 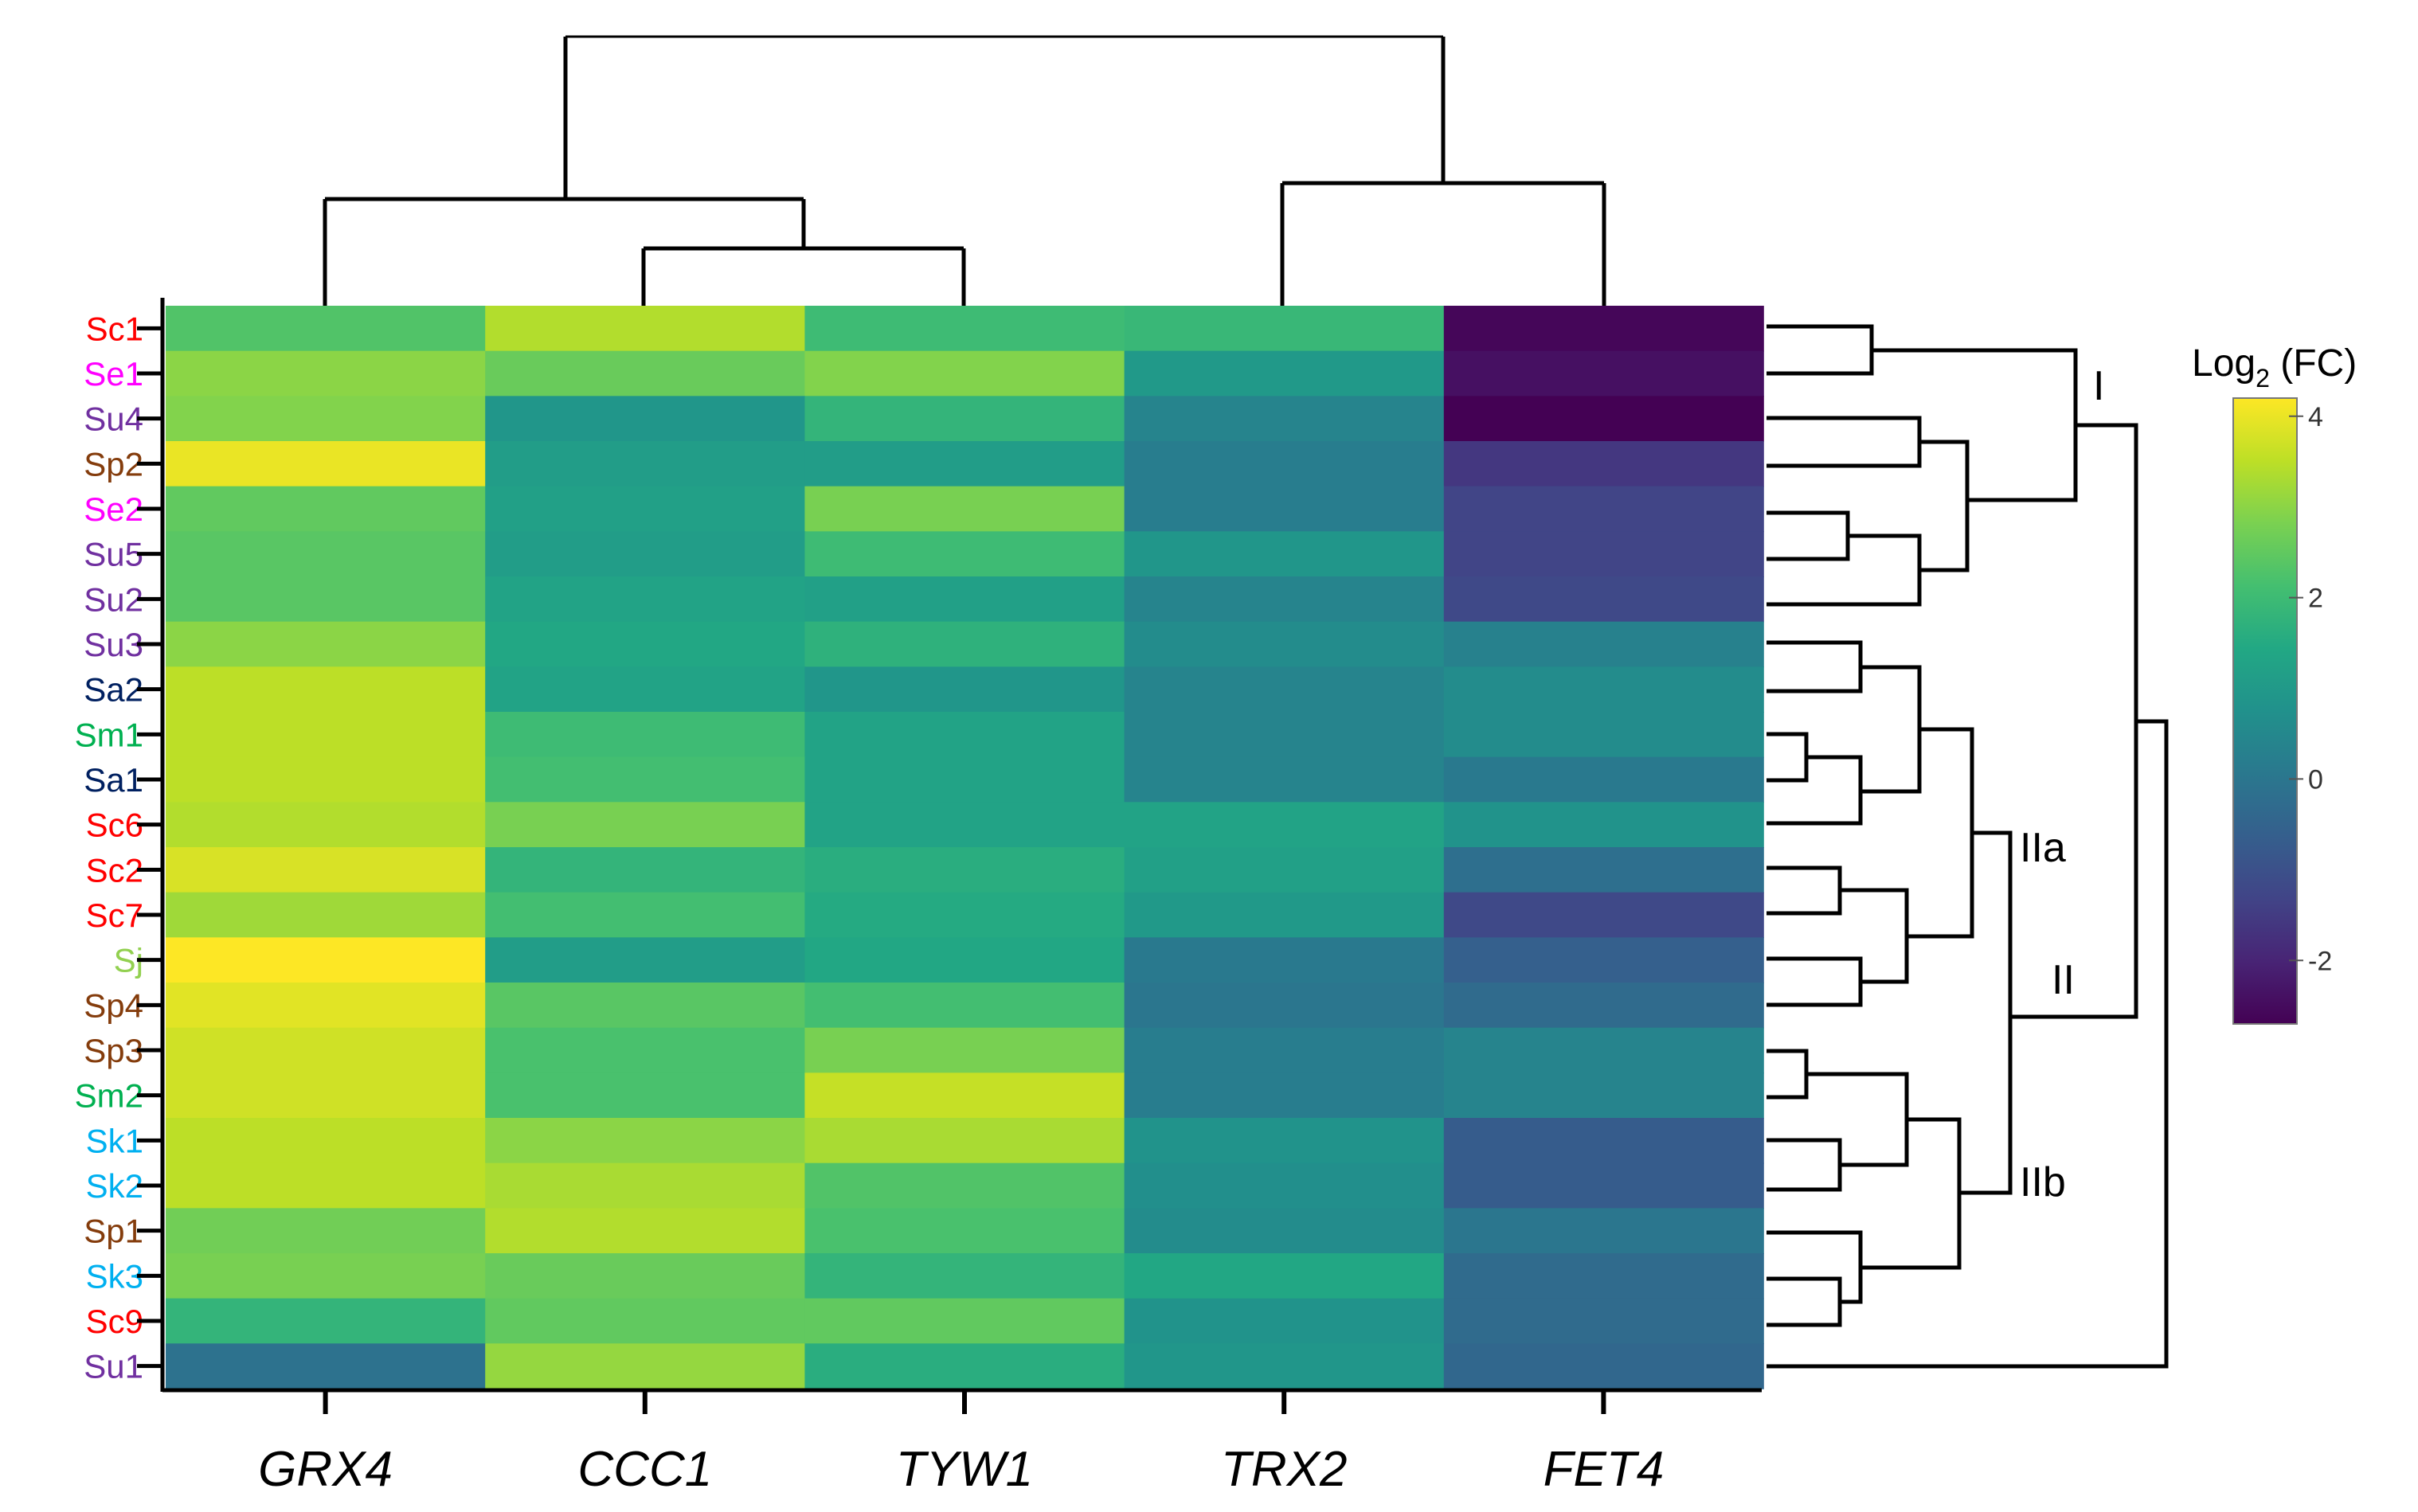 I want to click on heatmap-cell-Sc1-CCC1, so click(x=645, y=329).